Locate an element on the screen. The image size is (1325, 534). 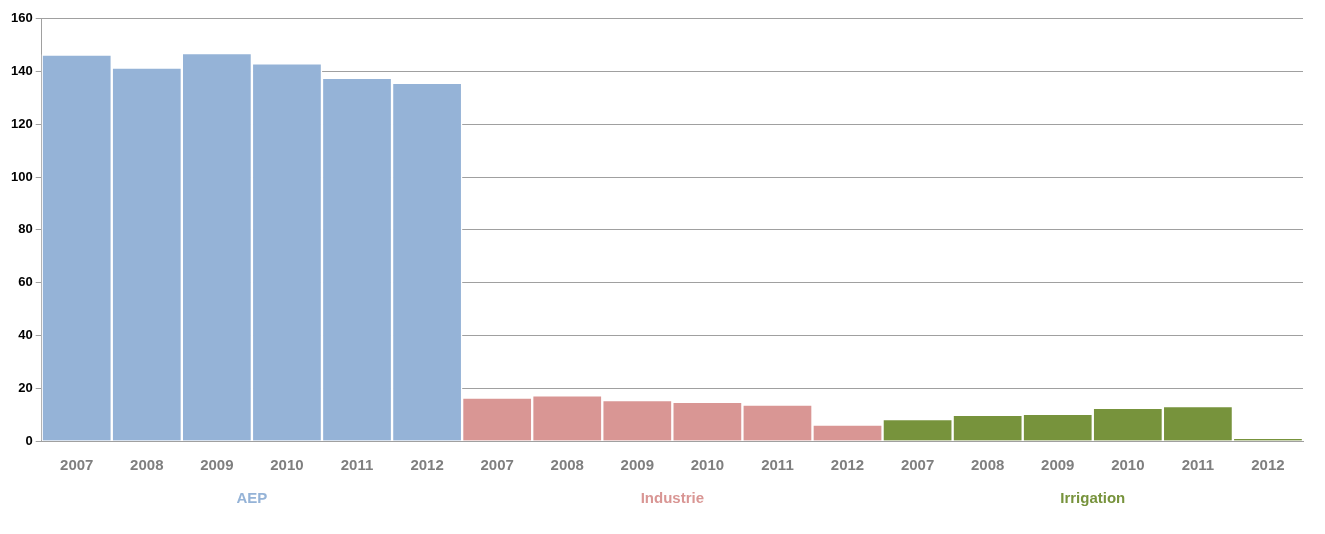
y-tick-label: 140 is located at coordinates (21, 71).